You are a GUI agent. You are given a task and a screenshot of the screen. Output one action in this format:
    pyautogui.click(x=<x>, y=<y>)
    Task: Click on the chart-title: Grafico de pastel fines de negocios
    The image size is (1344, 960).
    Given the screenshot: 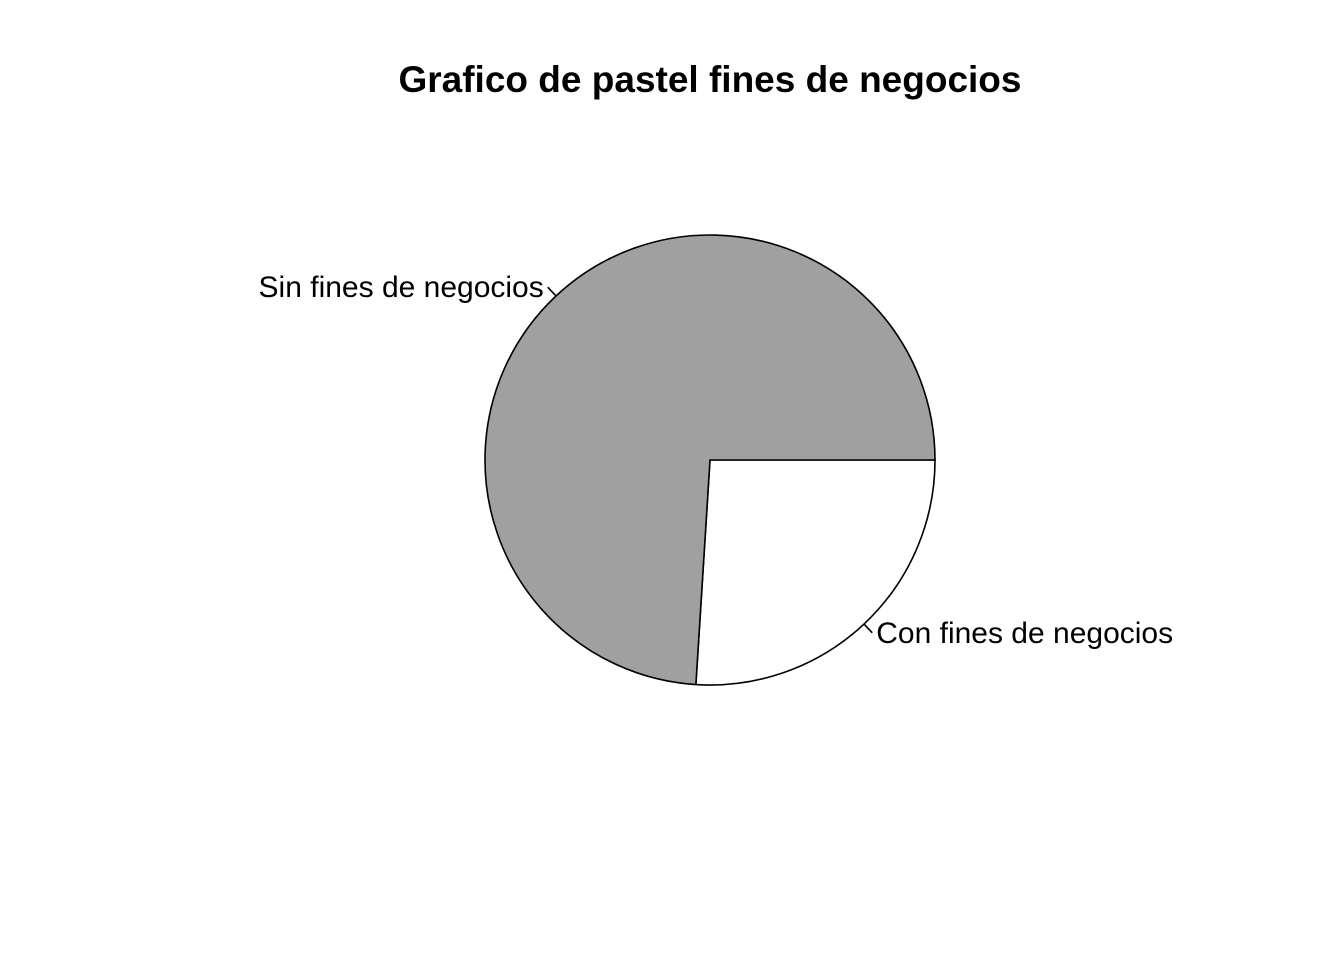 What is the action you would take?
    pyautogui.click(x=709, y=79)
    